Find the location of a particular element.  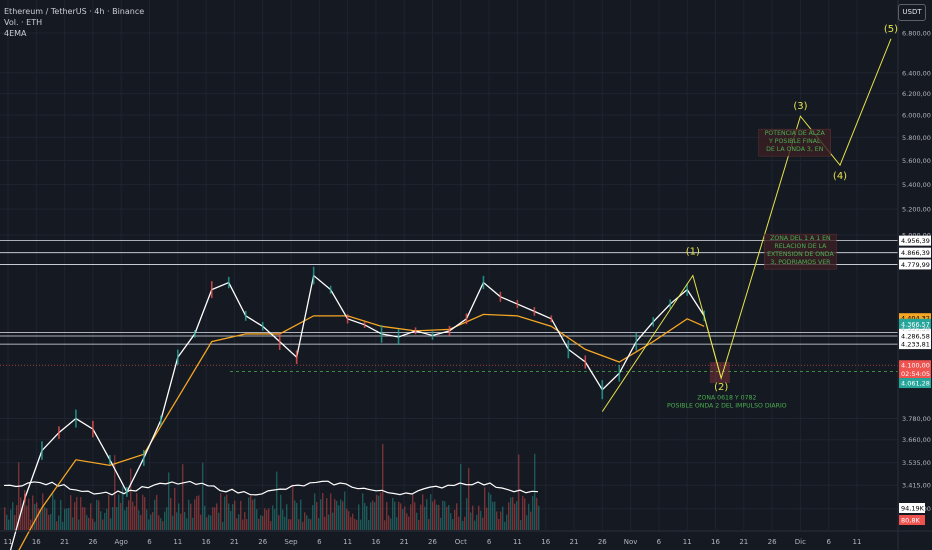

price-axis-label: 02:54:05 is located at coordinates (915, 373).